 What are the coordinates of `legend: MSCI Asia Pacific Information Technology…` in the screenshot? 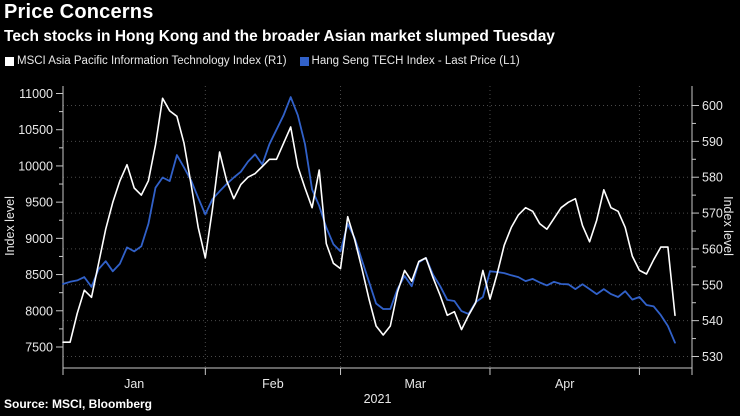 It's located at (262, 61).